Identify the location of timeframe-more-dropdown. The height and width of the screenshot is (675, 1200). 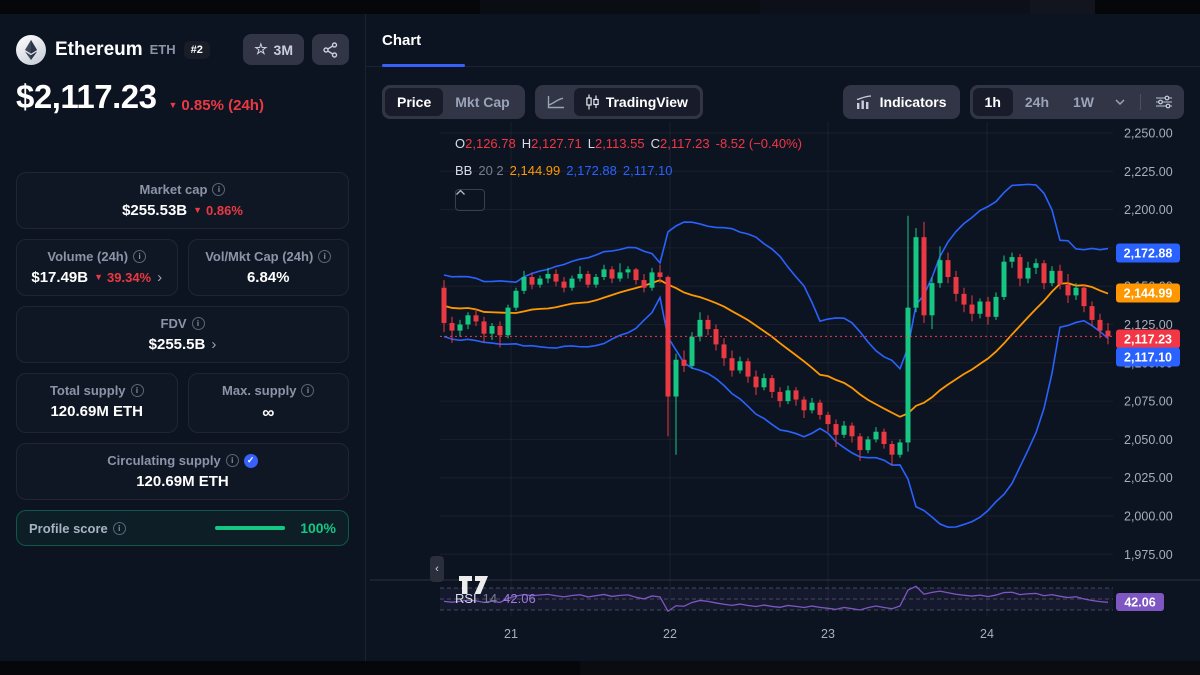
(1120, 102).